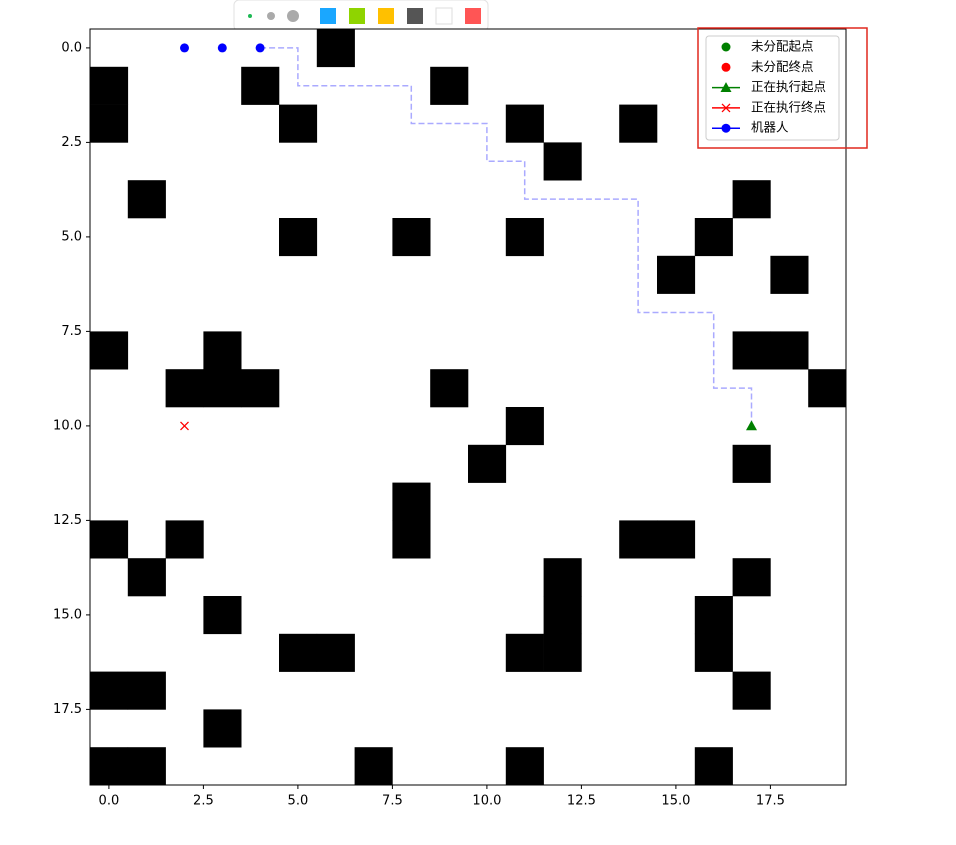  What do you see at coordinates (386, 16) in the screenshot?
I see `color-yellow` at bounding box center [386, 16].